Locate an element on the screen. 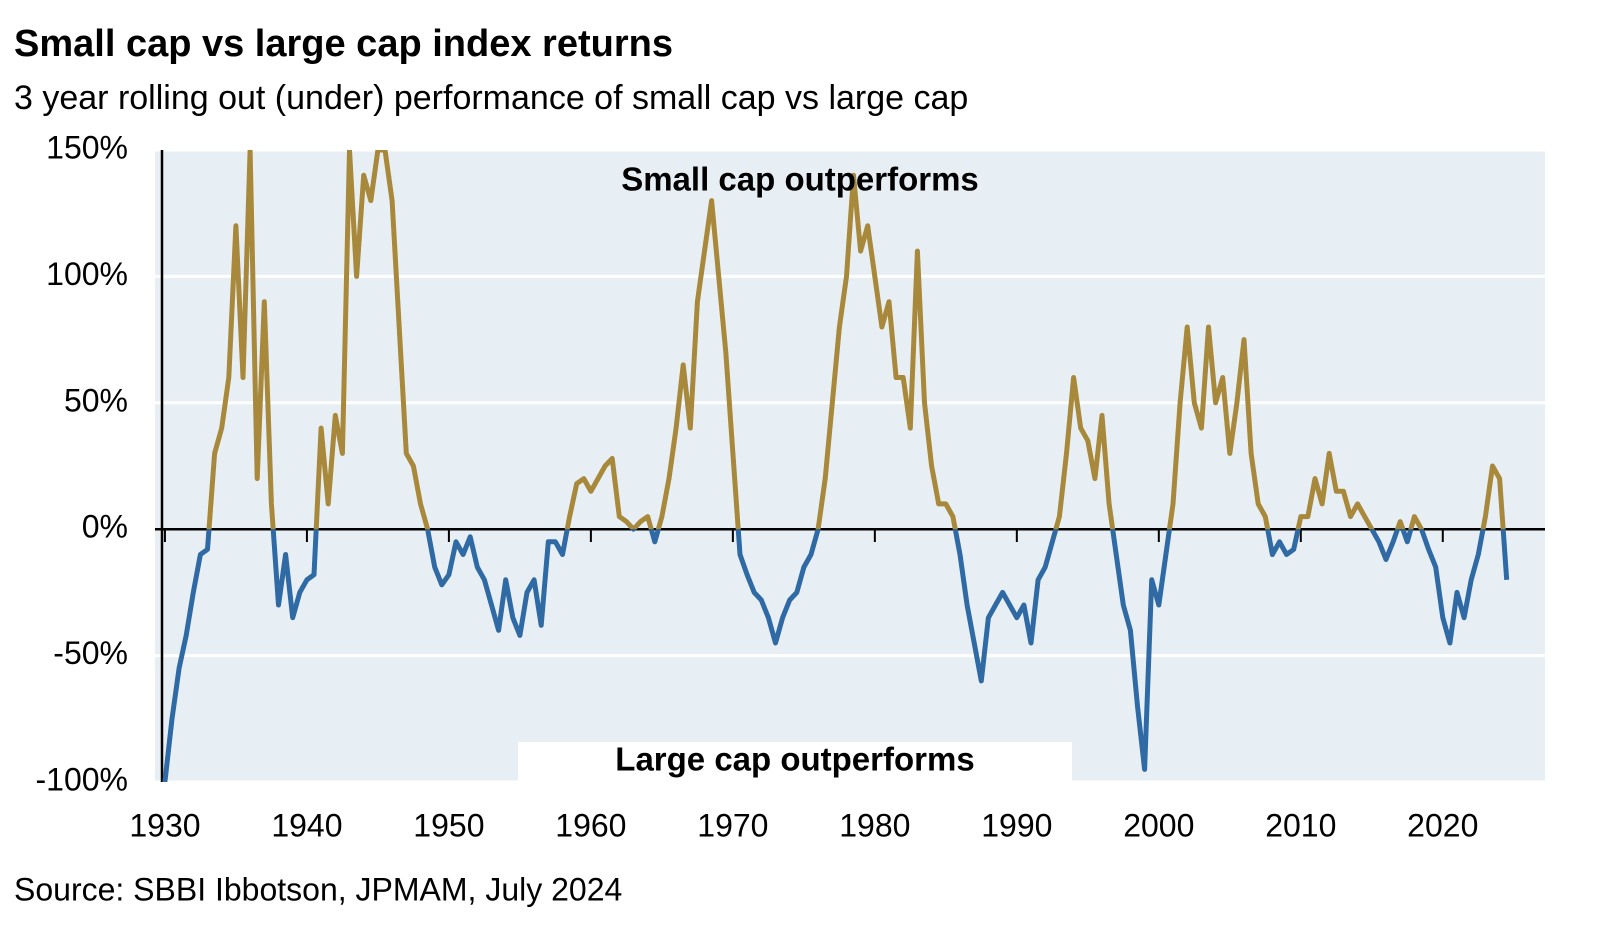 The width and height of the screenshot is (1600, 950). y-tick-label: 50% is located at coordinates (96, 400).